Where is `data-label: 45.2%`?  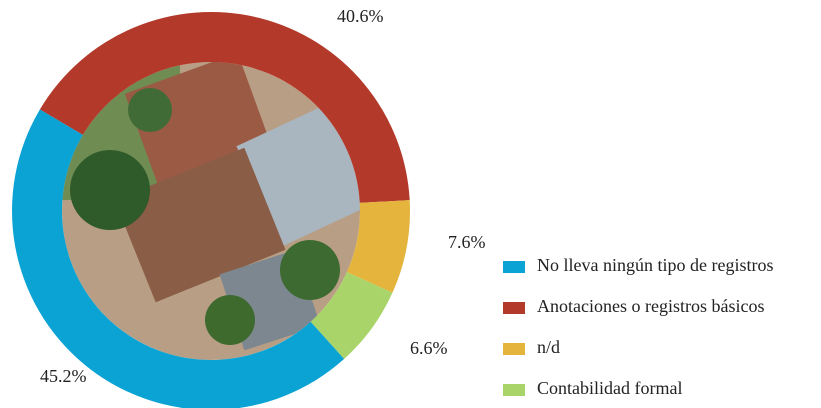 data-label: 45.2% is located at coordinates (63, 376).